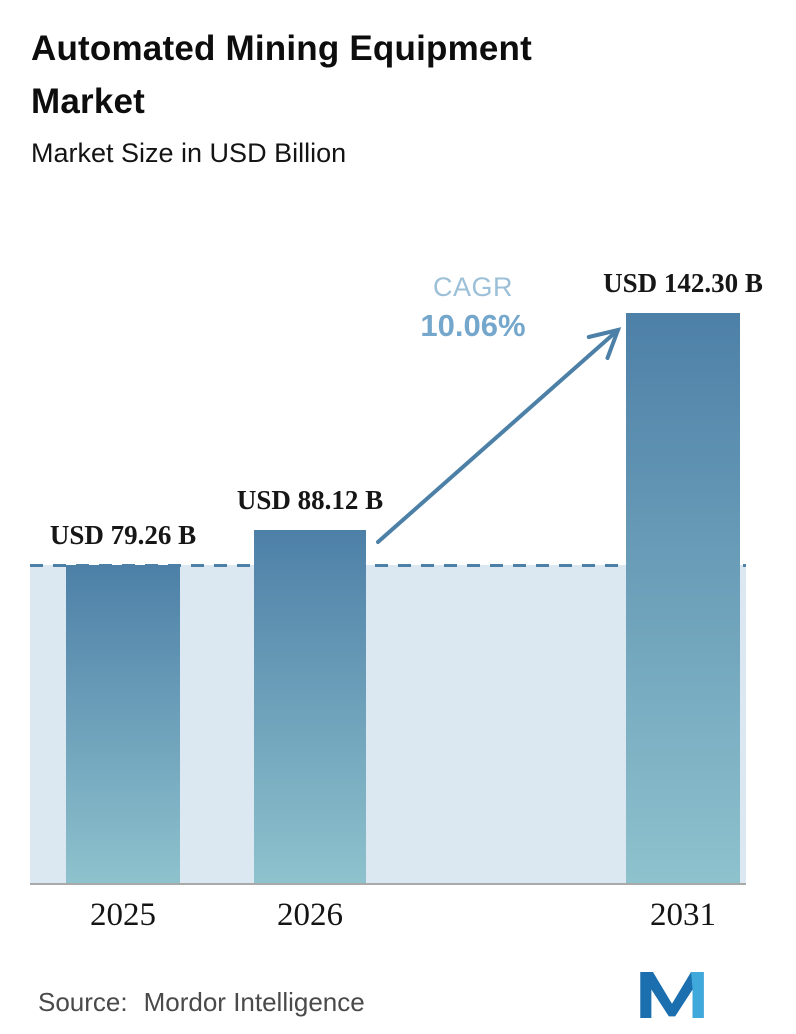  I want to click on bar-group: USD 79.26 B 2025, so click(123, 611).